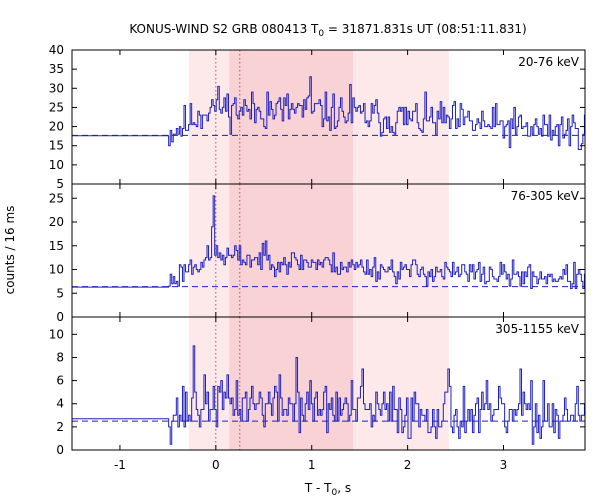 The image size is (600, 500). What do you see at coordinates (504, 465) in the screenshot?
I see `x-tick-label: 3` at bounding box center [504, 465].